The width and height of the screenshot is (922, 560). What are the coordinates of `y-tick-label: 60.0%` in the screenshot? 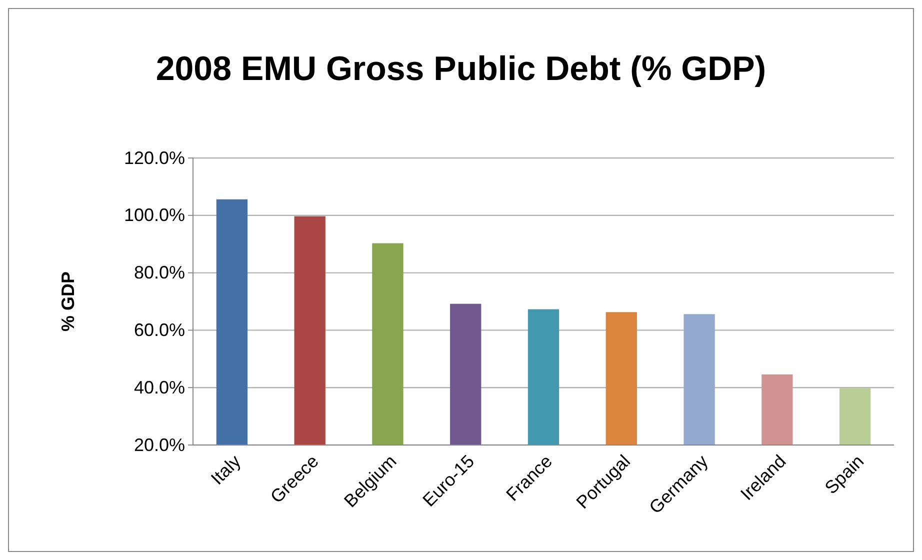 It's located at (159, 330).